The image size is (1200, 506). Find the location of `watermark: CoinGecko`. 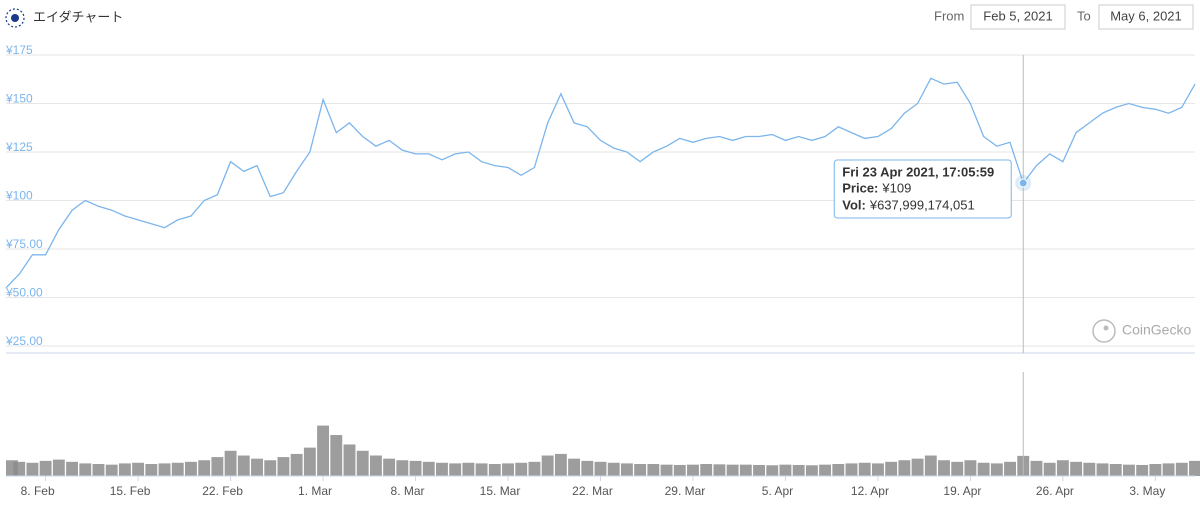

watermark: CoinGecko is located at coordinates (1141, 331).